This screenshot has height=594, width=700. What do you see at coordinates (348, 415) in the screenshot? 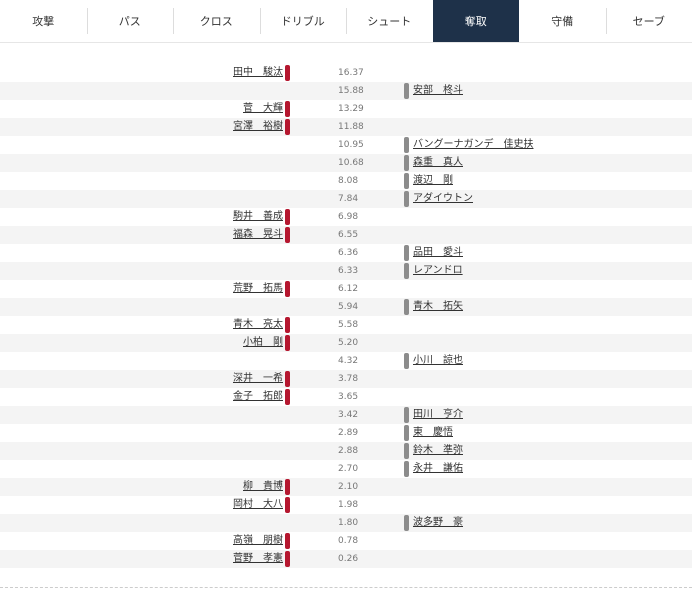
I see `stat-value: 3.42` at bounding box center [348, 415].